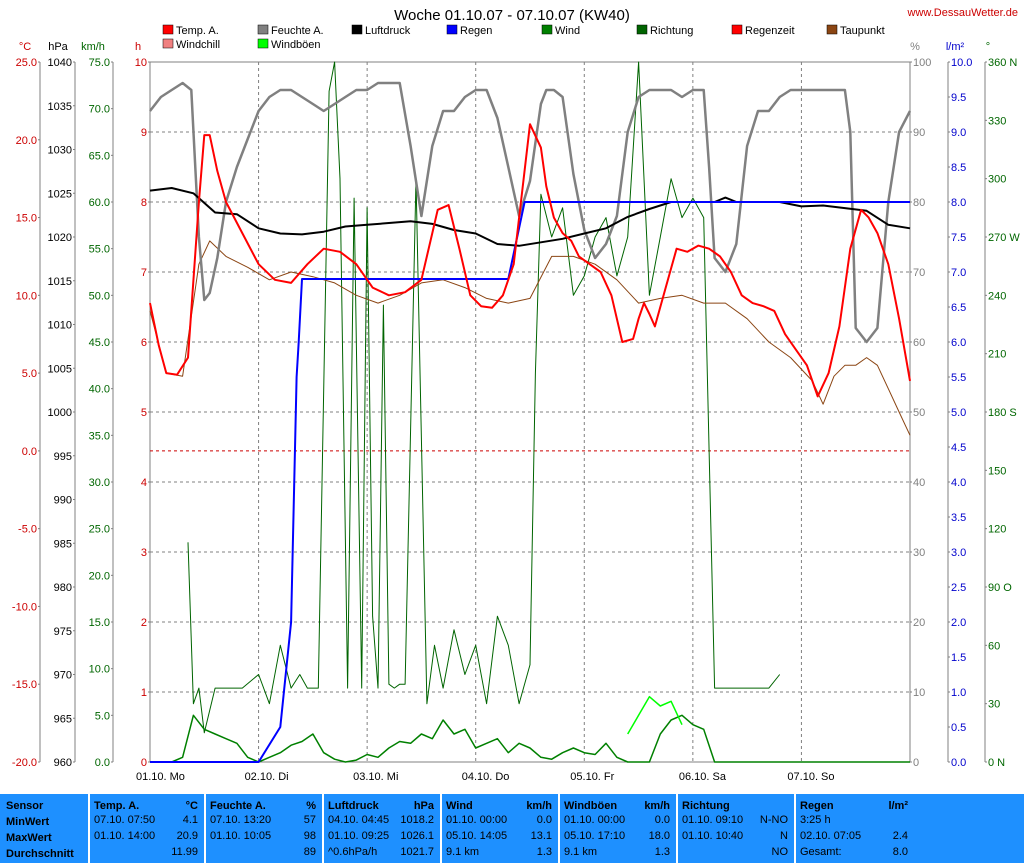  What do you see at coordinates (919, 343) in the screenshot?
I see `humidity-tick-label: 60` at bounding box center [919, 343].